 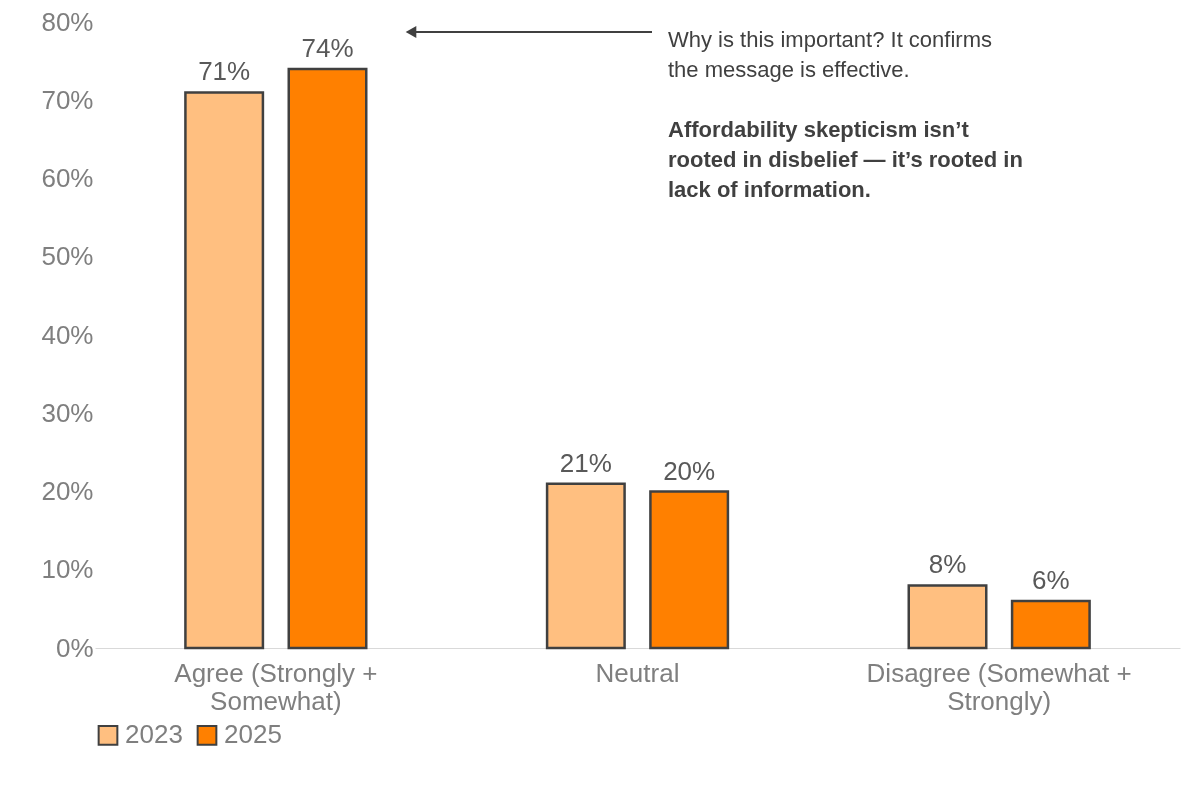 What do you see at coordinates (67, 569) in the screenshot?
I see `y-tick-label: 10%` at bounding box center [67, 569].